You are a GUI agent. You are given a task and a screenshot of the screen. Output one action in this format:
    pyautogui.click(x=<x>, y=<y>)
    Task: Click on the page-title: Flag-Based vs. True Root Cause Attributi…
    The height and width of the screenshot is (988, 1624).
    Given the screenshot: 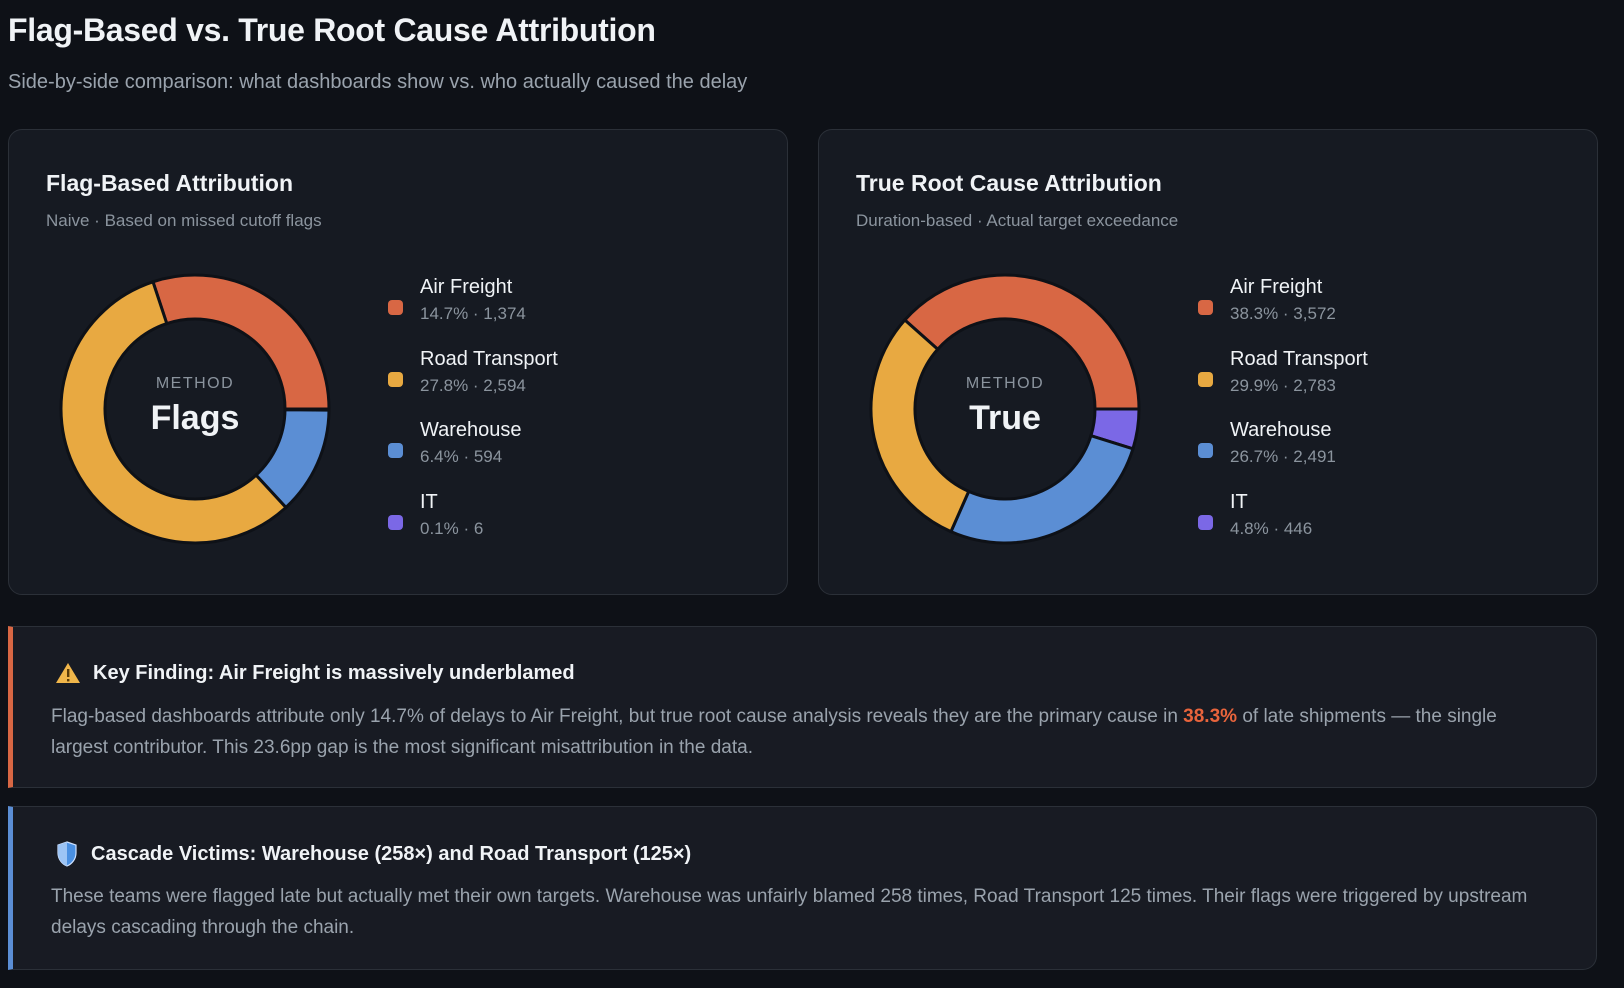 What is the action you would take?
    pyautogui.click(x=332, y=30)
    